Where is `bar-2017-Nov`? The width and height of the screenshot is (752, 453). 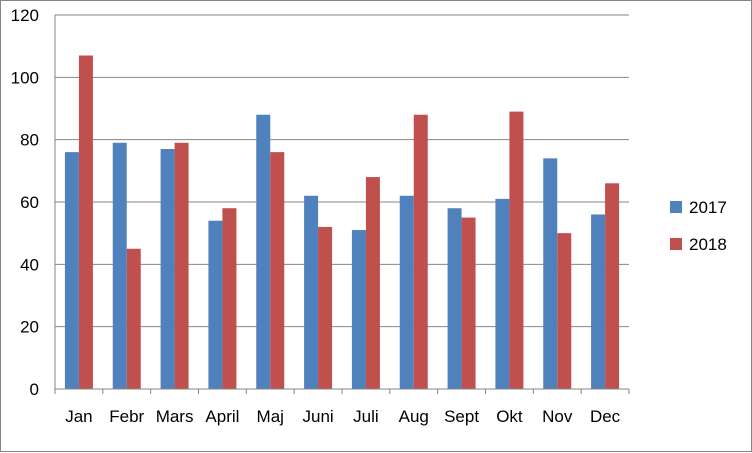 bar-2017-Nov is located at coordinates (550, 273).